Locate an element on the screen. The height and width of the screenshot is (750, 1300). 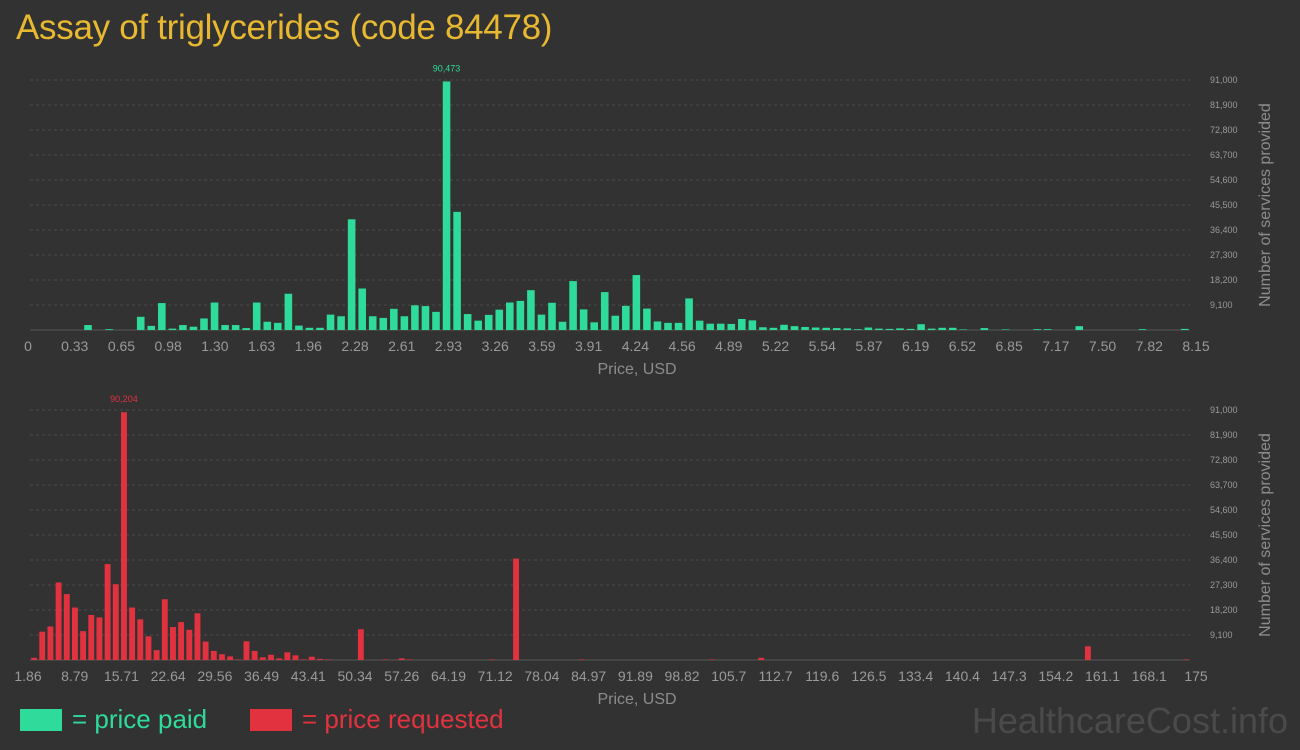
x-tick-label: 78.04 is located at coordinates (541, 676).